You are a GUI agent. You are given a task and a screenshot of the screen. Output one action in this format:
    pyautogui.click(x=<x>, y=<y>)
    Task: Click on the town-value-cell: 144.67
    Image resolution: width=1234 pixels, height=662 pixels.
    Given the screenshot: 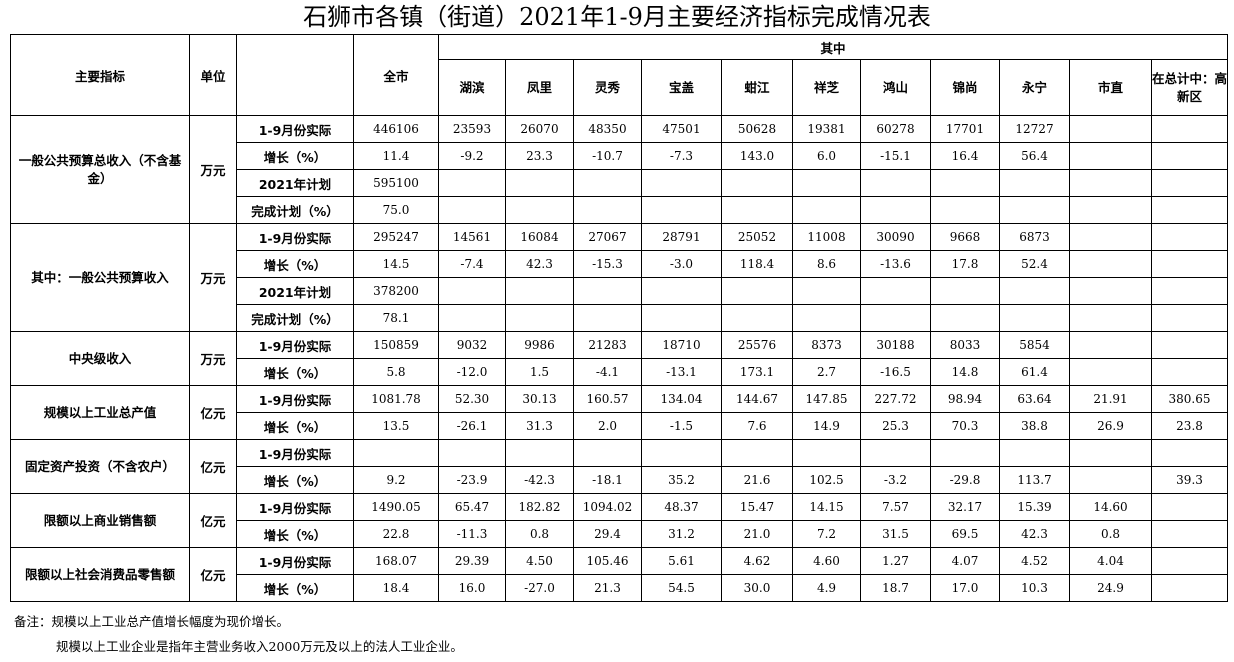 What is the action you would take?
    pyautogui.click(x=757, y=399)
    